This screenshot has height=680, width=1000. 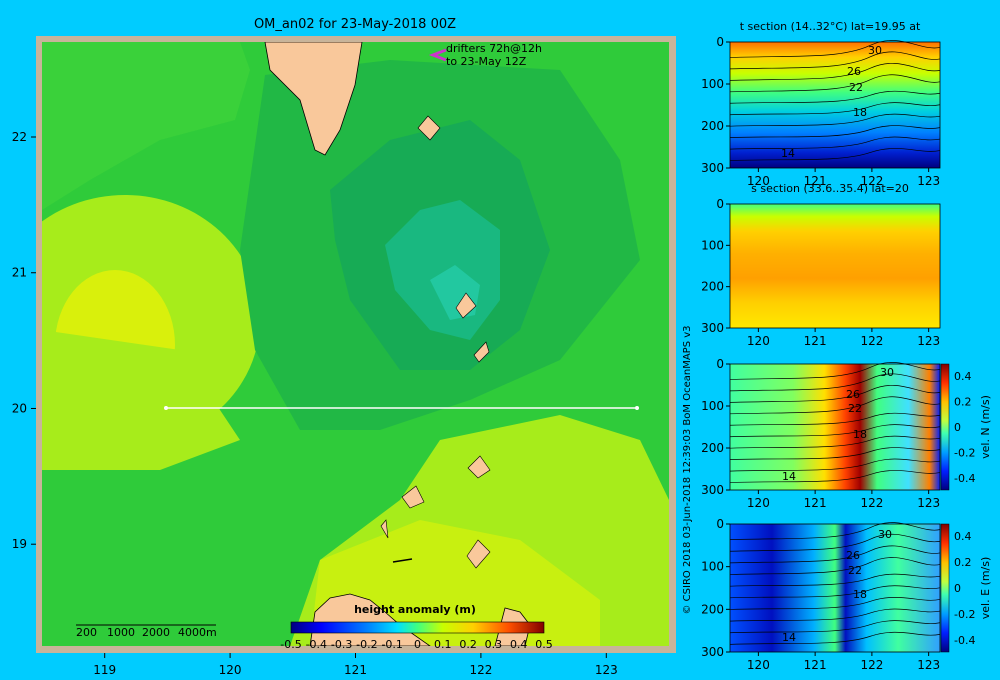 What do you see at coordinates (494, 644) in the screenshot?
I see `colorbar-tick-label: 0.3` at bounding box center [494, 644].